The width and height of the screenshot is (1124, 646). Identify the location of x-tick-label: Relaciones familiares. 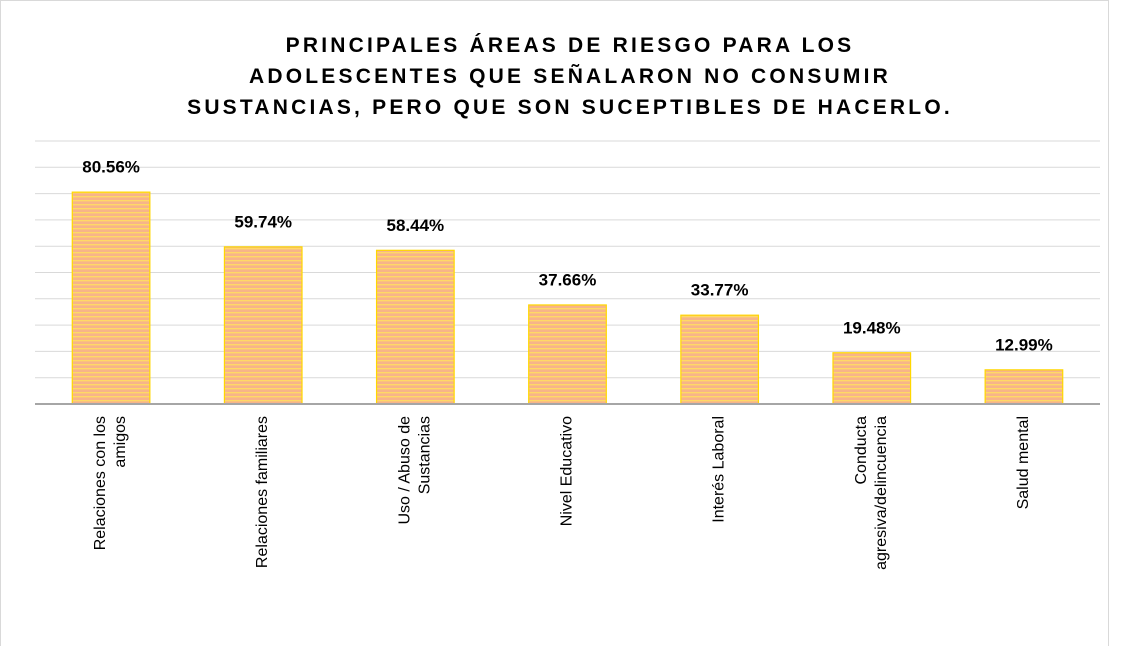
(262, 492).